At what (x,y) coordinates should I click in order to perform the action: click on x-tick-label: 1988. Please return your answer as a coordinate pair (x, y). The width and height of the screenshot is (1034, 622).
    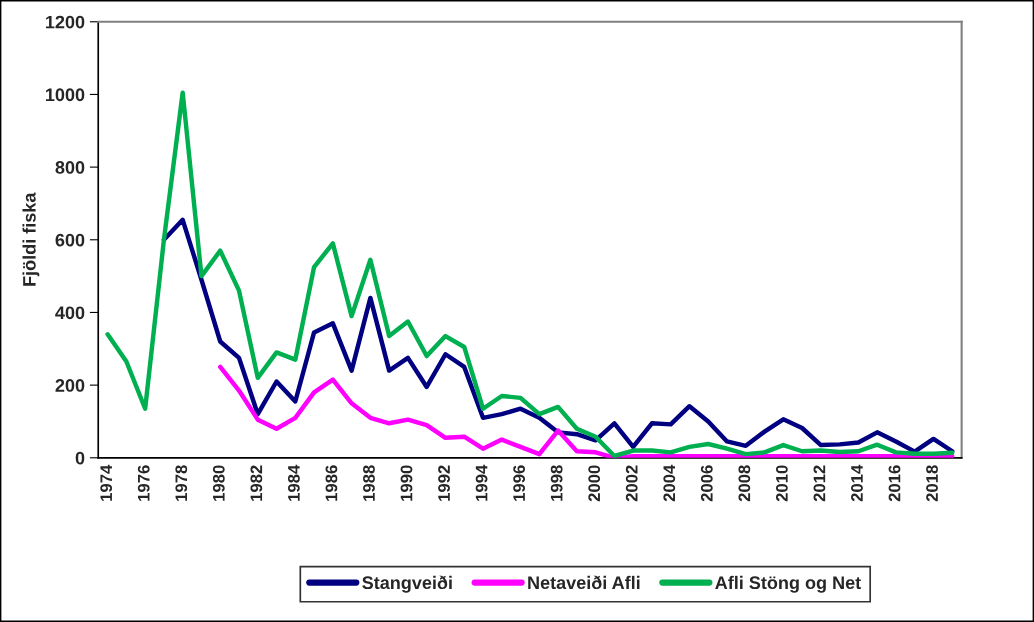
    Looking at the image, I should click on (369, 483).